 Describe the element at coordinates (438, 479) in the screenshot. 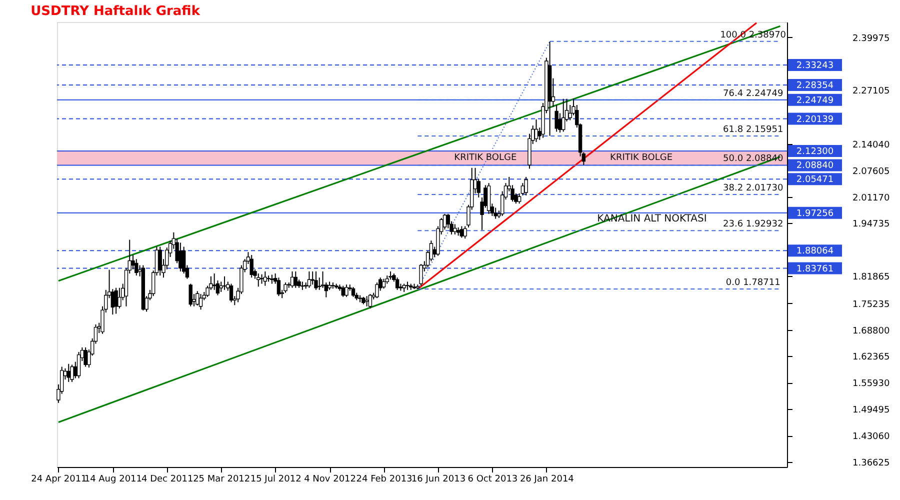

I see `x-tick-label: 16 Jun 2013` at that location.